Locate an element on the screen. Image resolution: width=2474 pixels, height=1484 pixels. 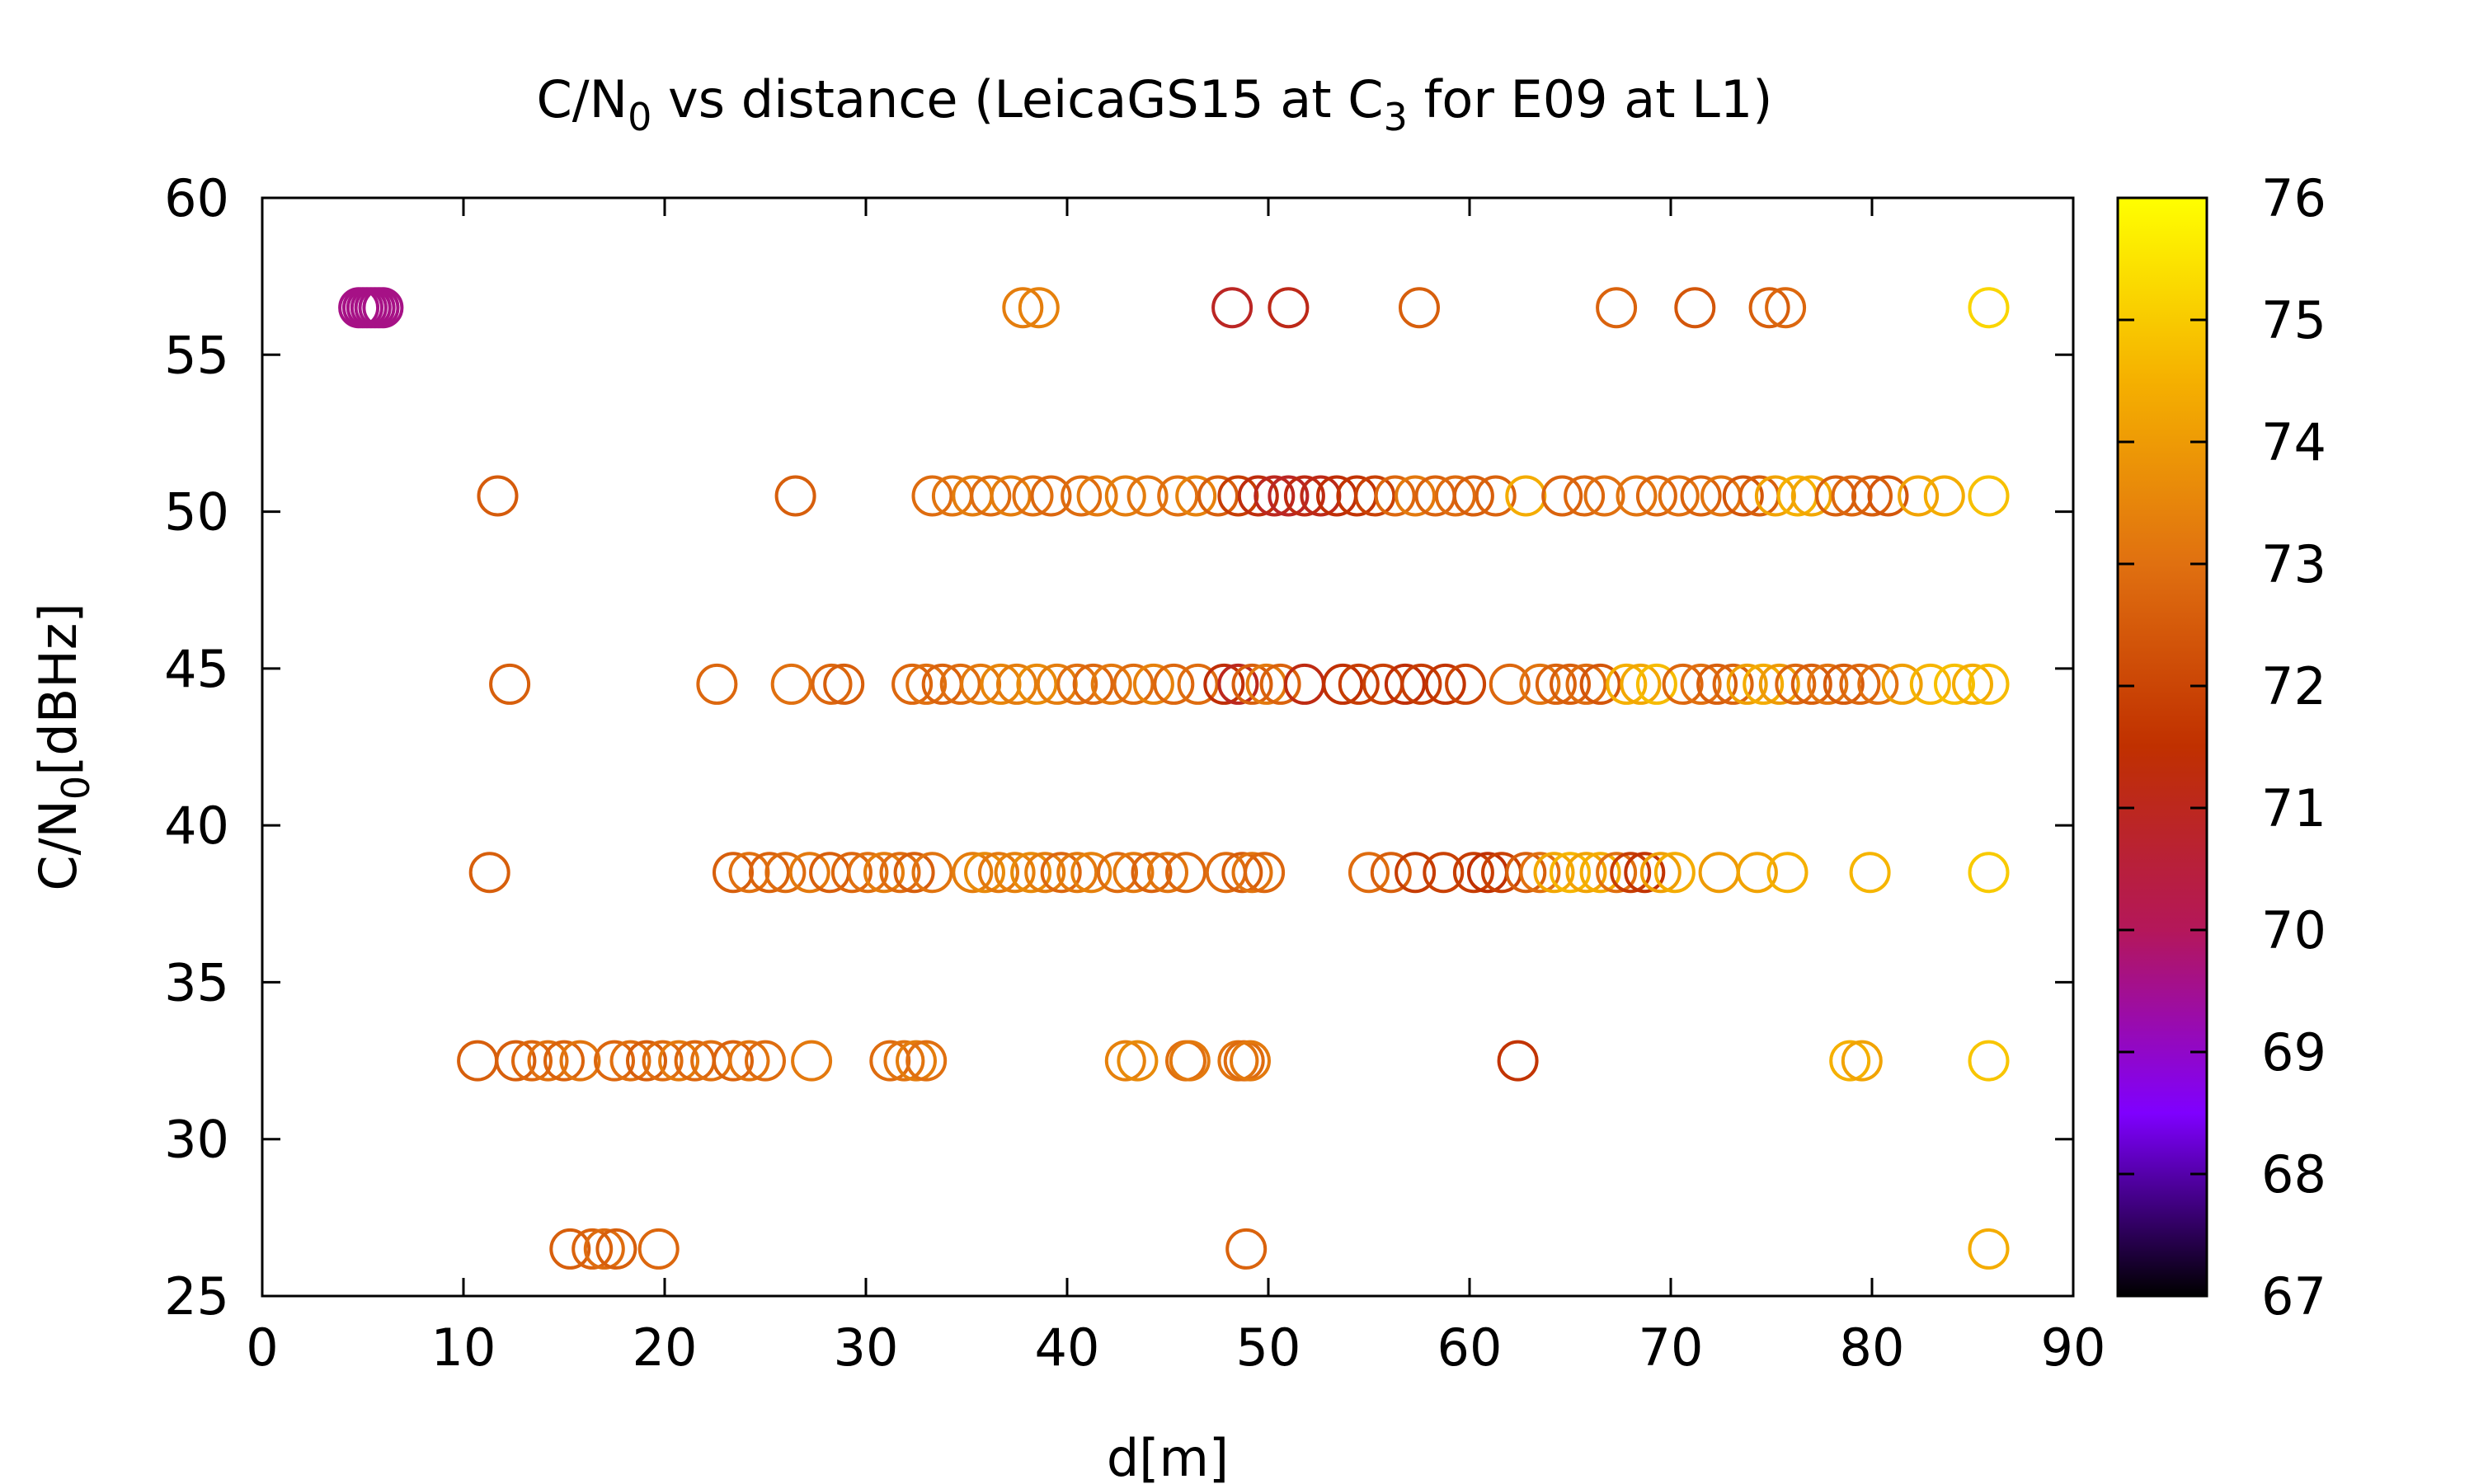
x-tick-label: 20 is located at coordinates (665, 1347).